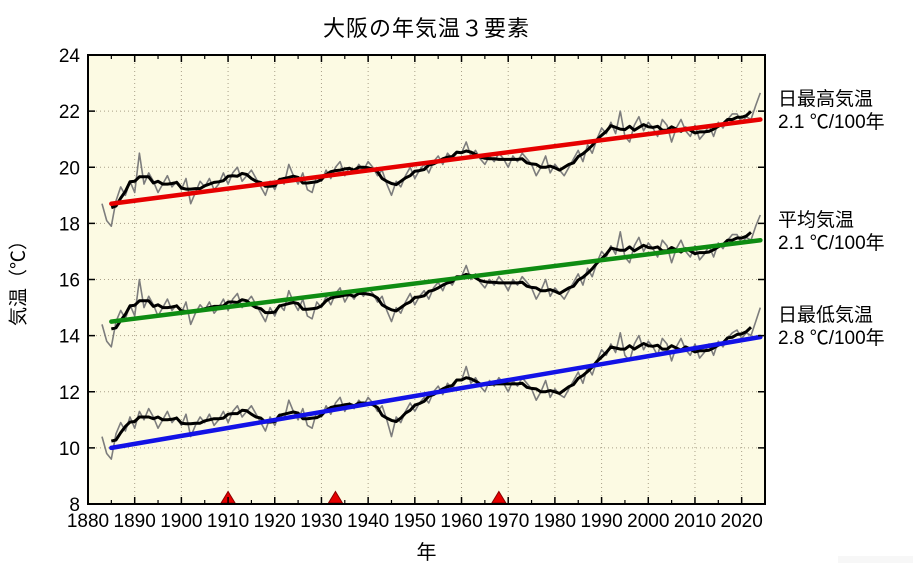 The image size is (913, 567). What do you see at coordinates (135, 521) in the screenshot?
I see `x-tick-label: 1890` at bounding box center [135, 521].